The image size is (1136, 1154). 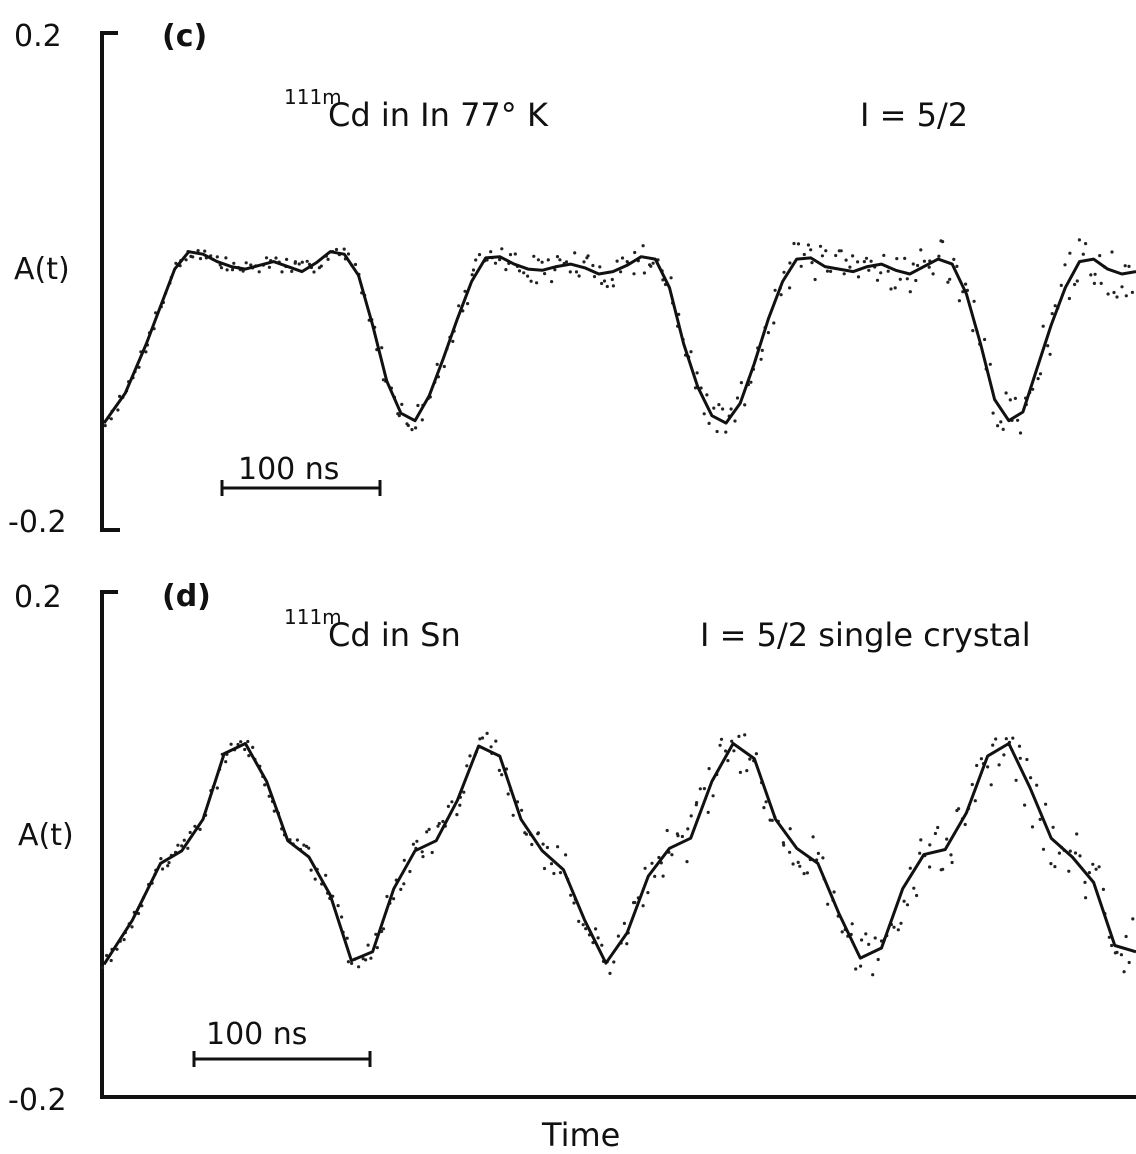 I want to click on panel-c-y-label: A(t), so click(x=42, y=269).